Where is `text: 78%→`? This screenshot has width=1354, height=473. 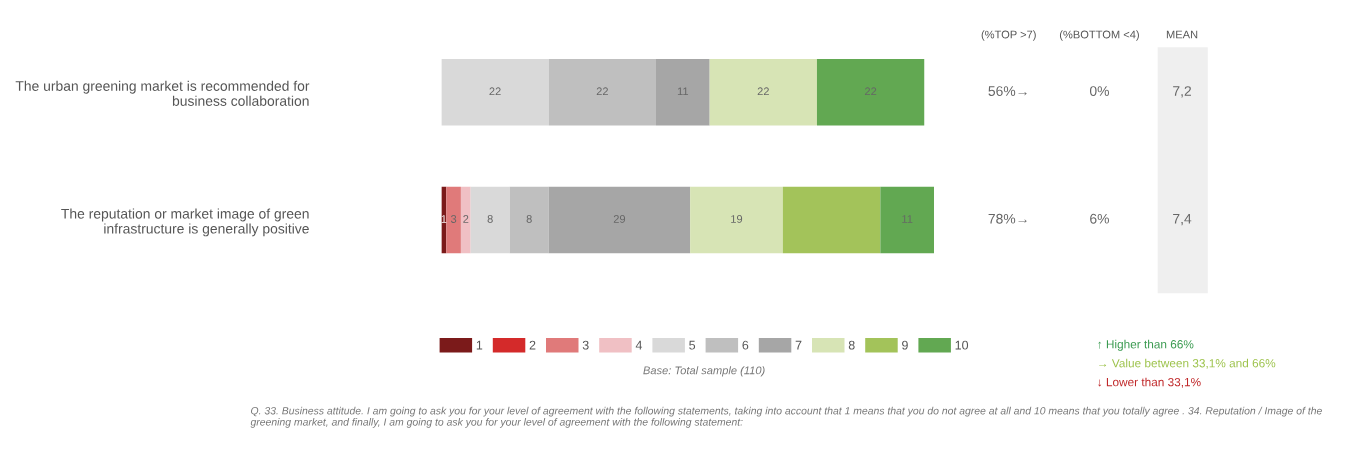 text: 78%→ is located at coordinates (1007, 218).